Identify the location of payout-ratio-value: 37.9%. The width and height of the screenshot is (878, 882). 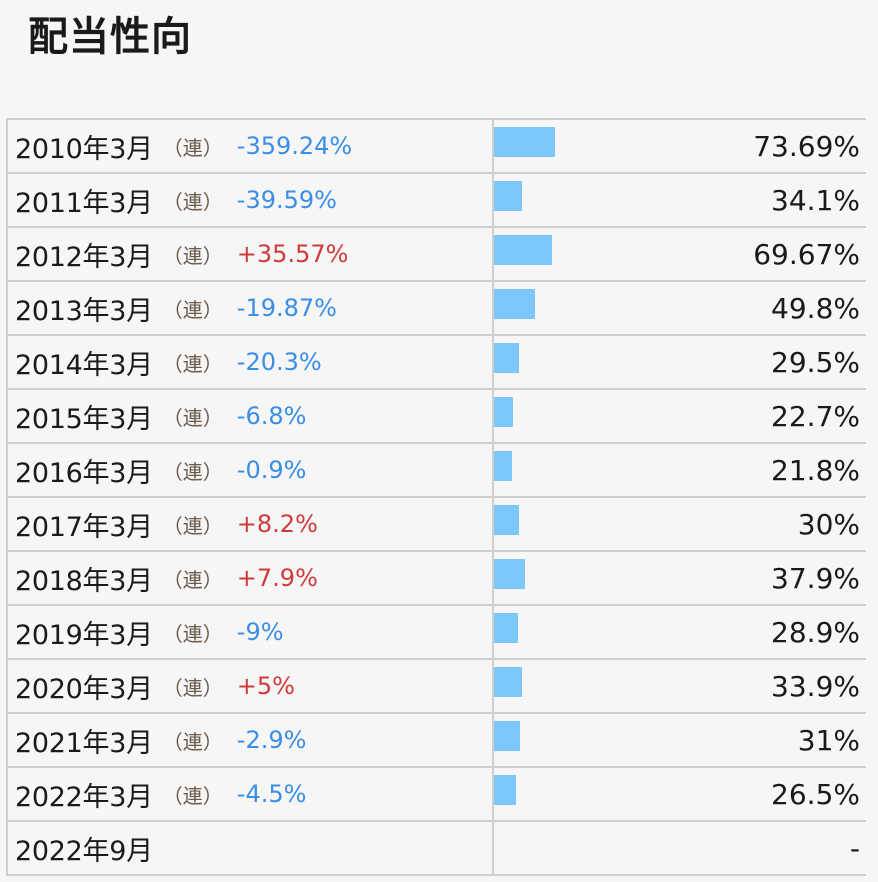
(815, 578).